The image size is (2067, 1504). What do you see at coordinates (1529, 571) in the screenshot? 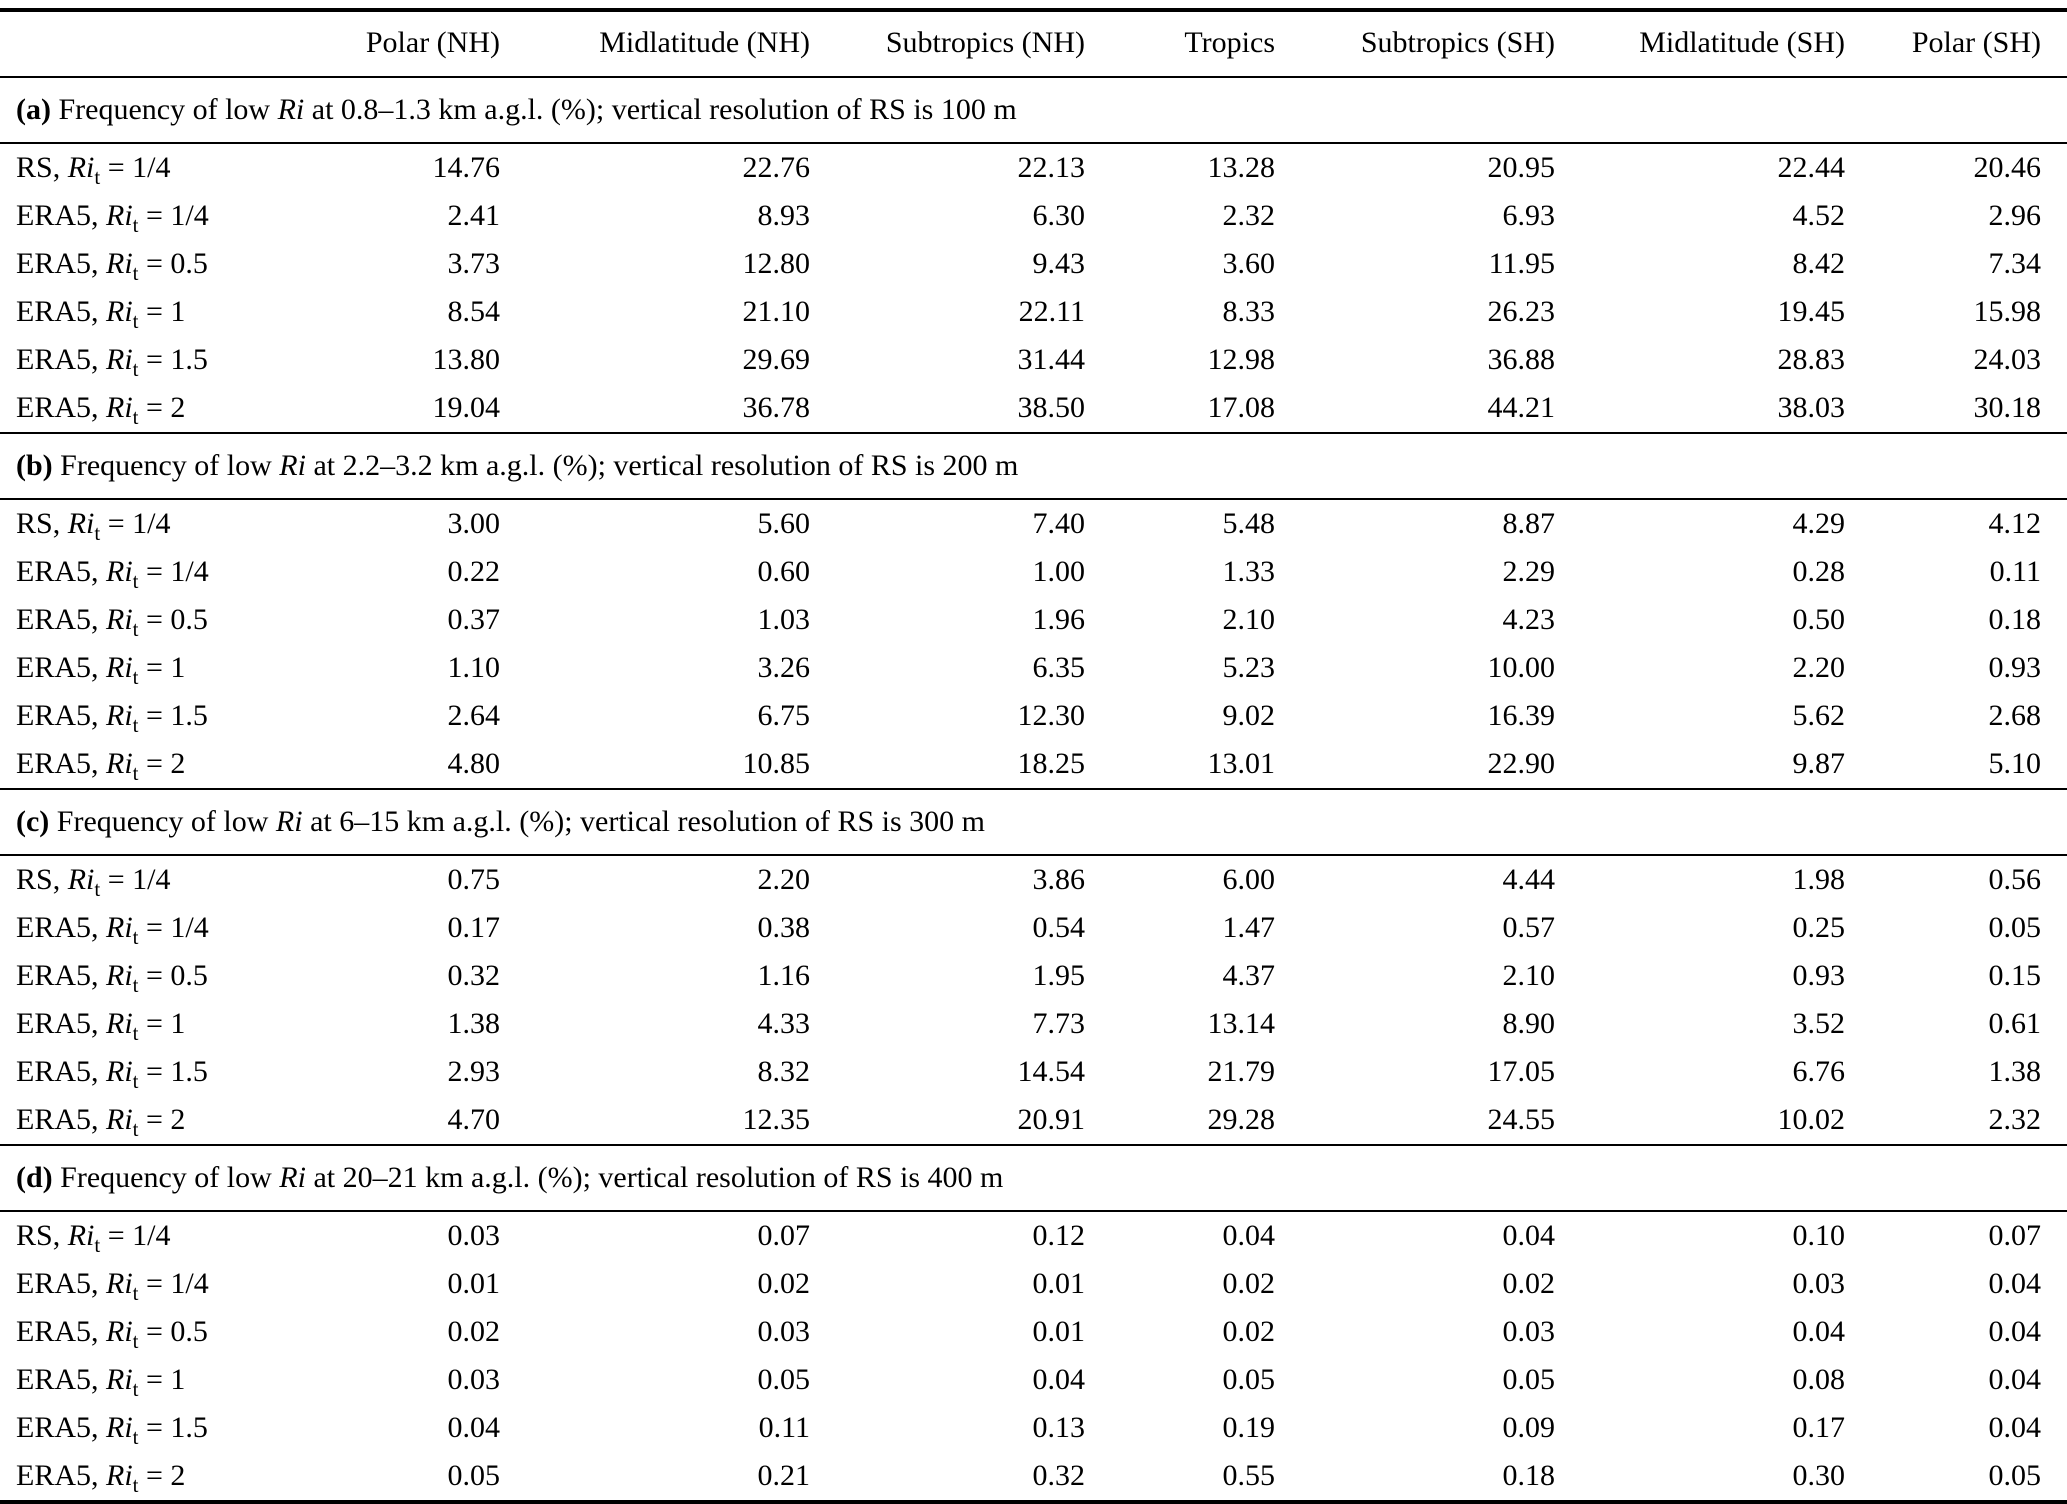
I see `value-cell: 2.29` at bounding box center [1529, 571].